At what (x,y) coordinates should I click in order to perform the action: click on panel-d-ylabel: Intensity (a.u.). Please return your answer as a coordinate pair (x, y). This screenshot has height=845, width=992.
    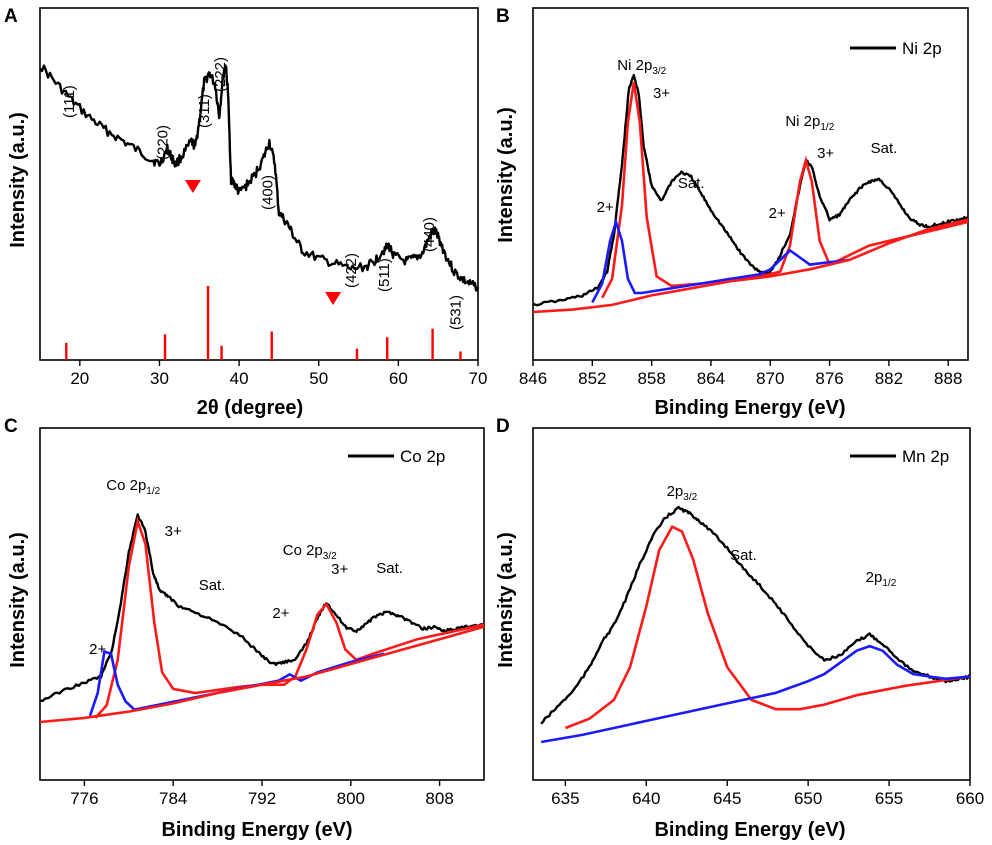
    Looking at the image, I should click on (506, 600).